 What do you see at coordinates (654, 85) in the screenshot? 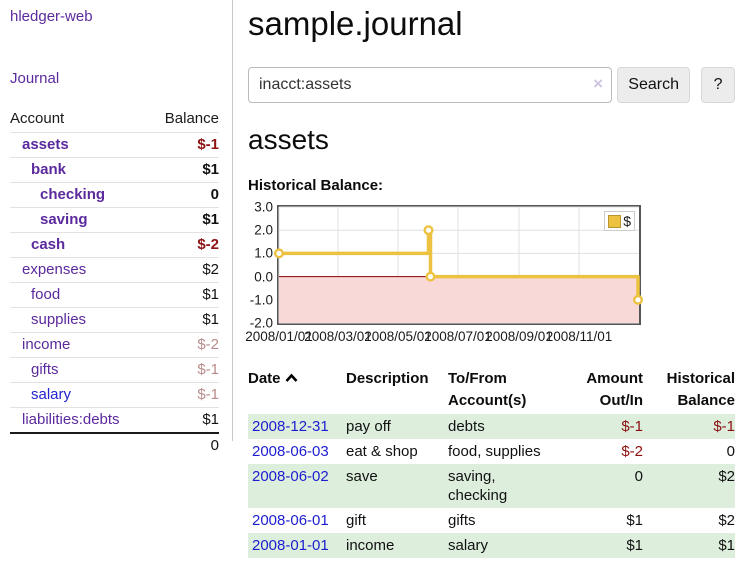
I see `search-button: Search` at bounding box center [654, 85].